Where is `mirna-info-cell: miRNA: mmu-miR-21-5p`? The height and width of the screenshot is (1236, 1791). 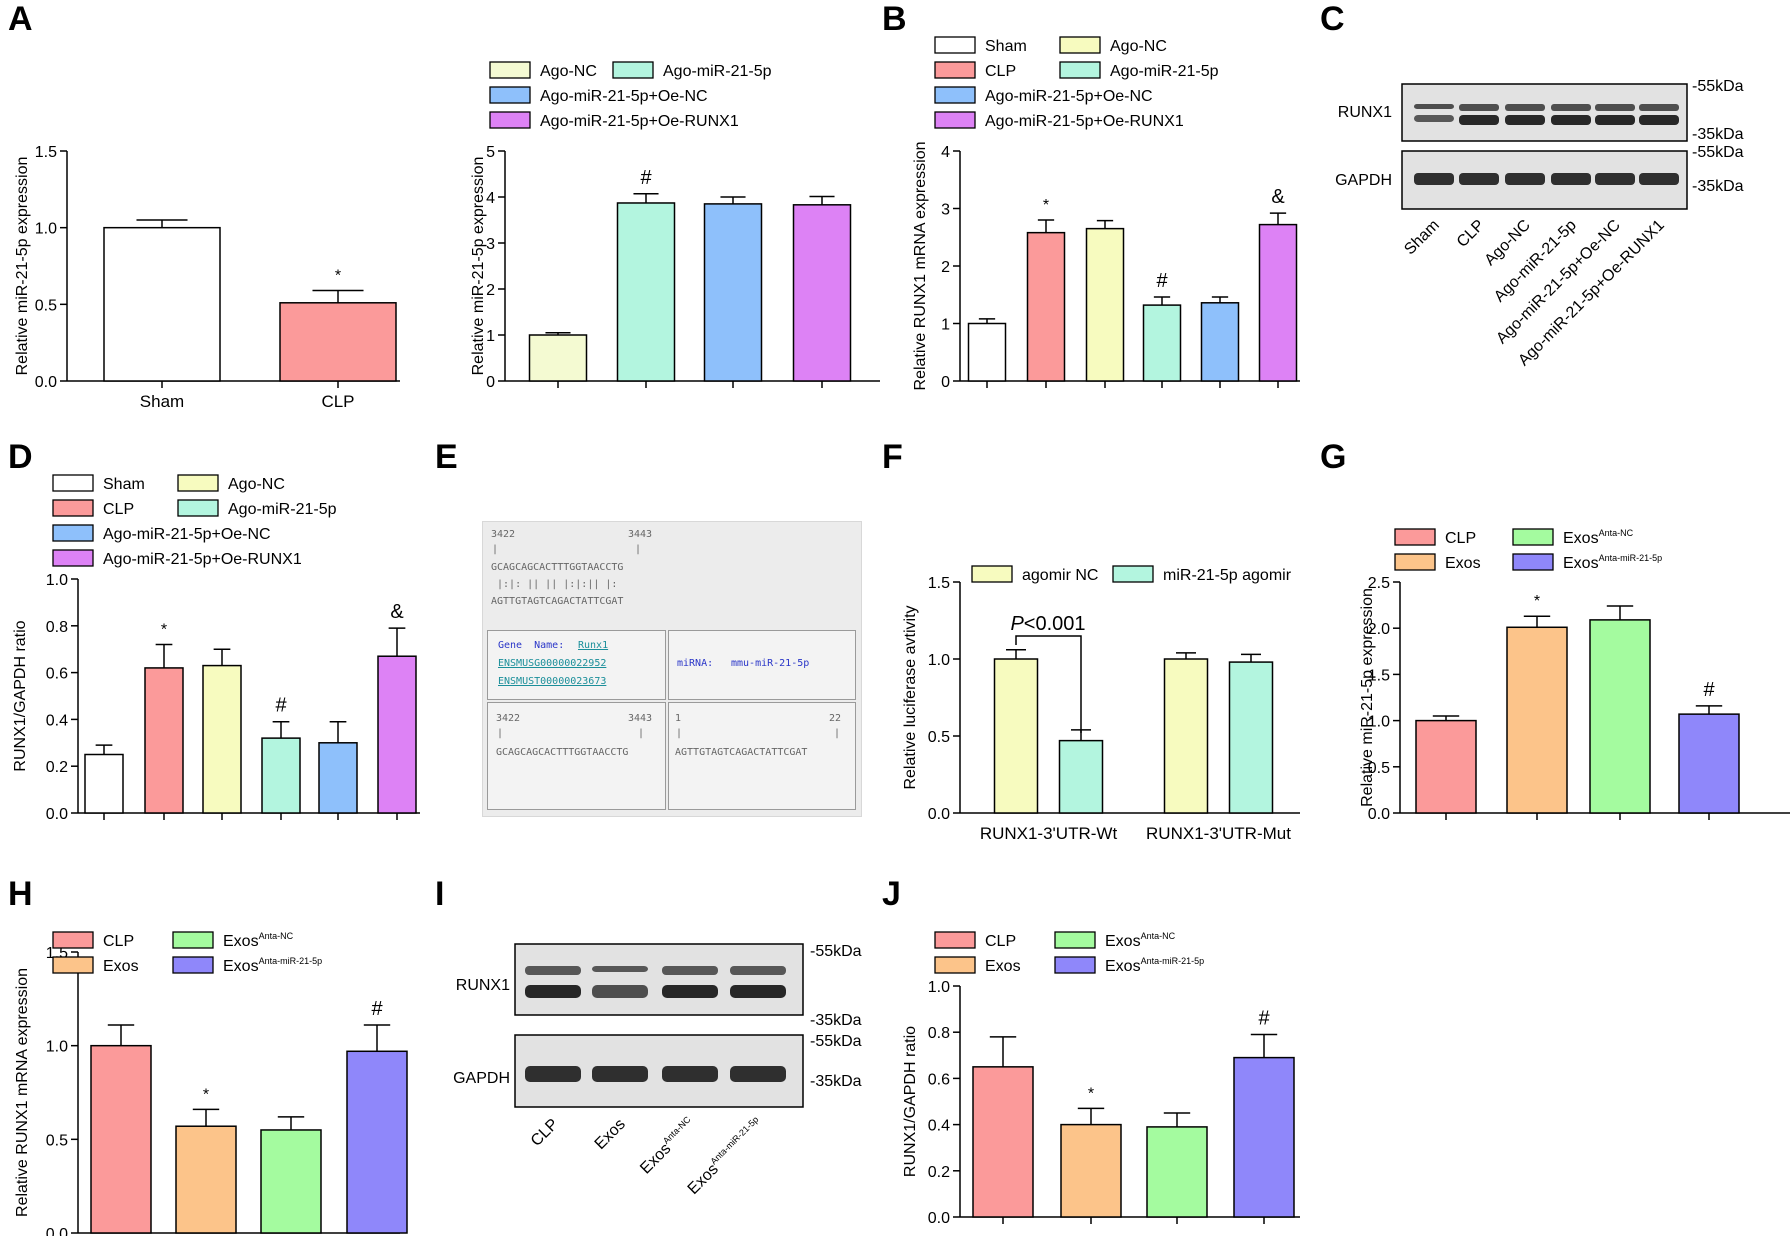
mirna-info-cell: miRNA: mmu-miR-21-5p is located at coordinates (762, 665).